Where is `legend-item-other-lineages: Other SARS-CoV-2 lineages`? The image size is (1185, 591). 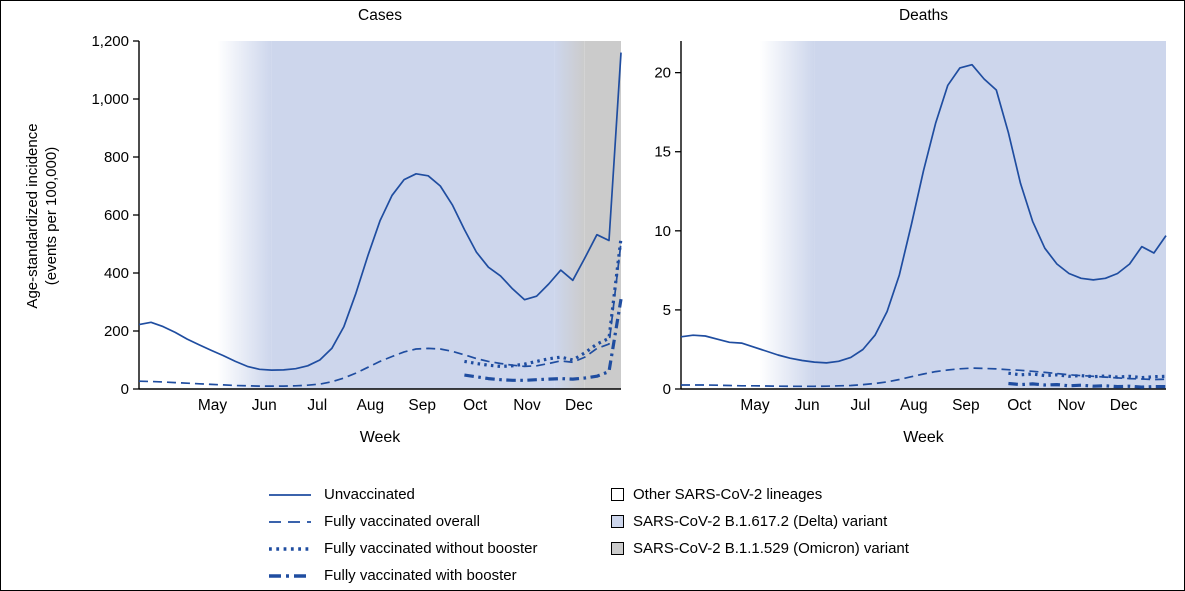
legend-item-other-lineages: Other SARS-CoV-2 lineages is located at coordinates (760, 494).